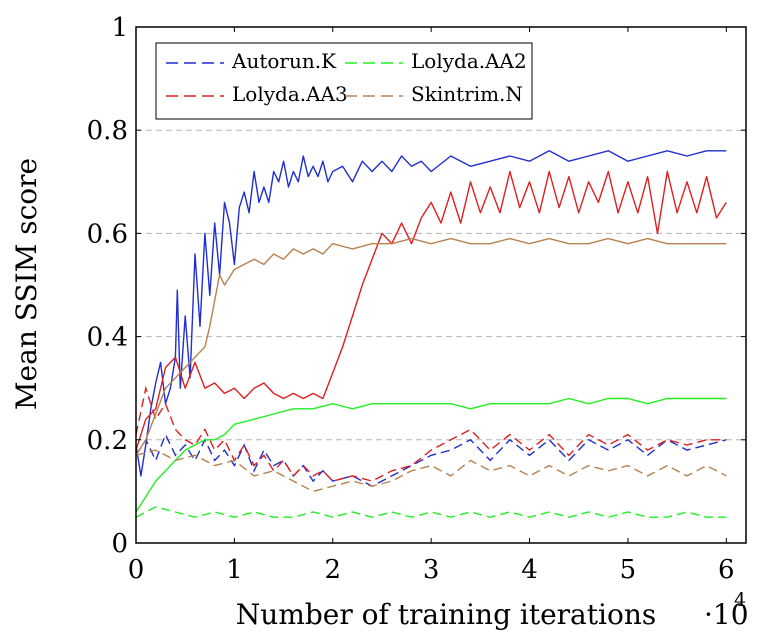 The width and height of the screenshot is (769, 637). What do you see at coordinates (26, 284) in the screenshot?
I see `y-axis-label: Mean SSIM score` at bounding box center [26, 284].